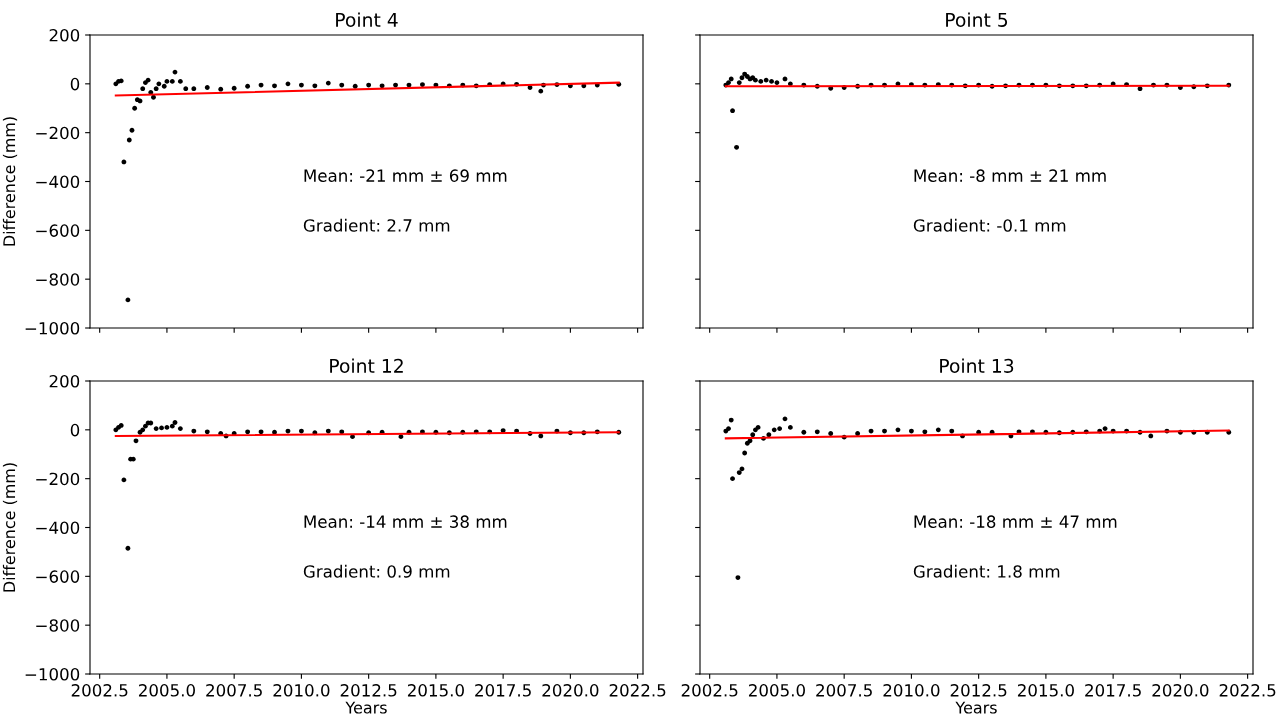 This screenshot has height=723, width=1288. What do you see at coordinates (376, 571) in the screenshot?
I see `annotation: Gradient: 0.9 mm` at bounding box center [376, 571].